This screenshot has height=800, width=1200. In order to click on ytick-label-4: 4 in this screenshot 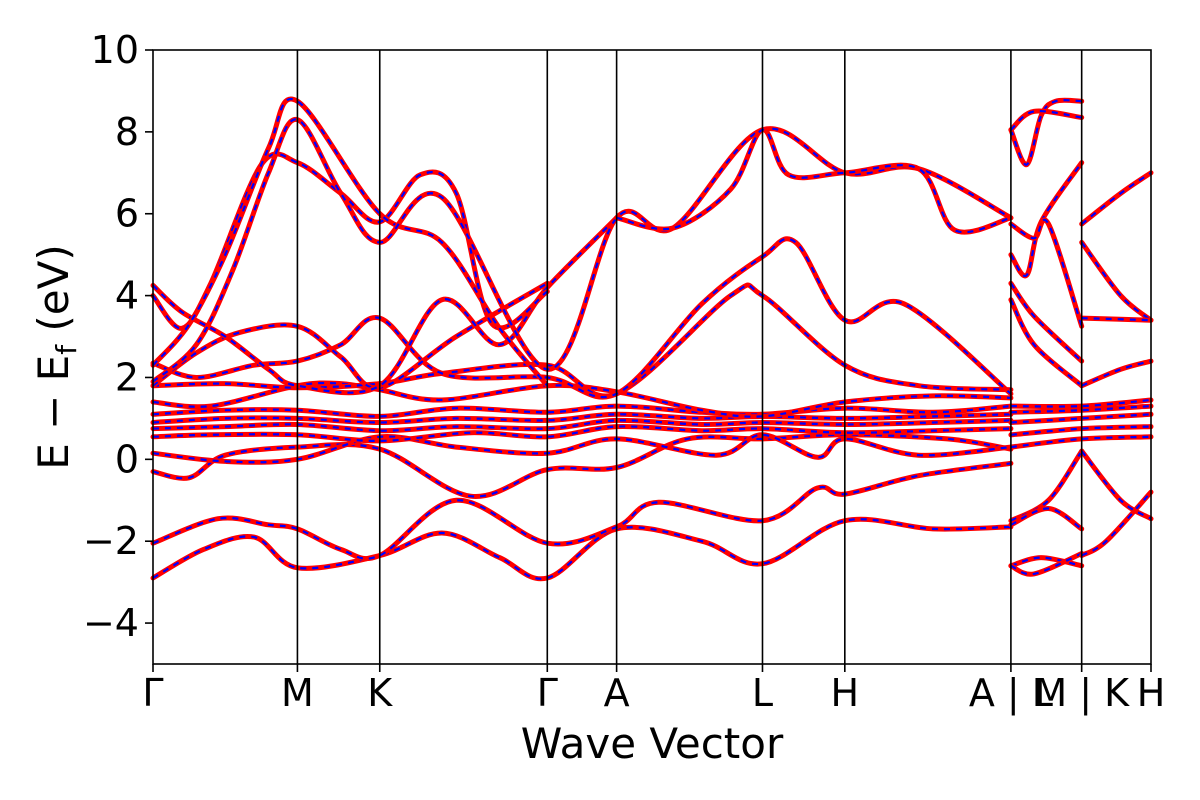, I will do `click(127, 296)`.